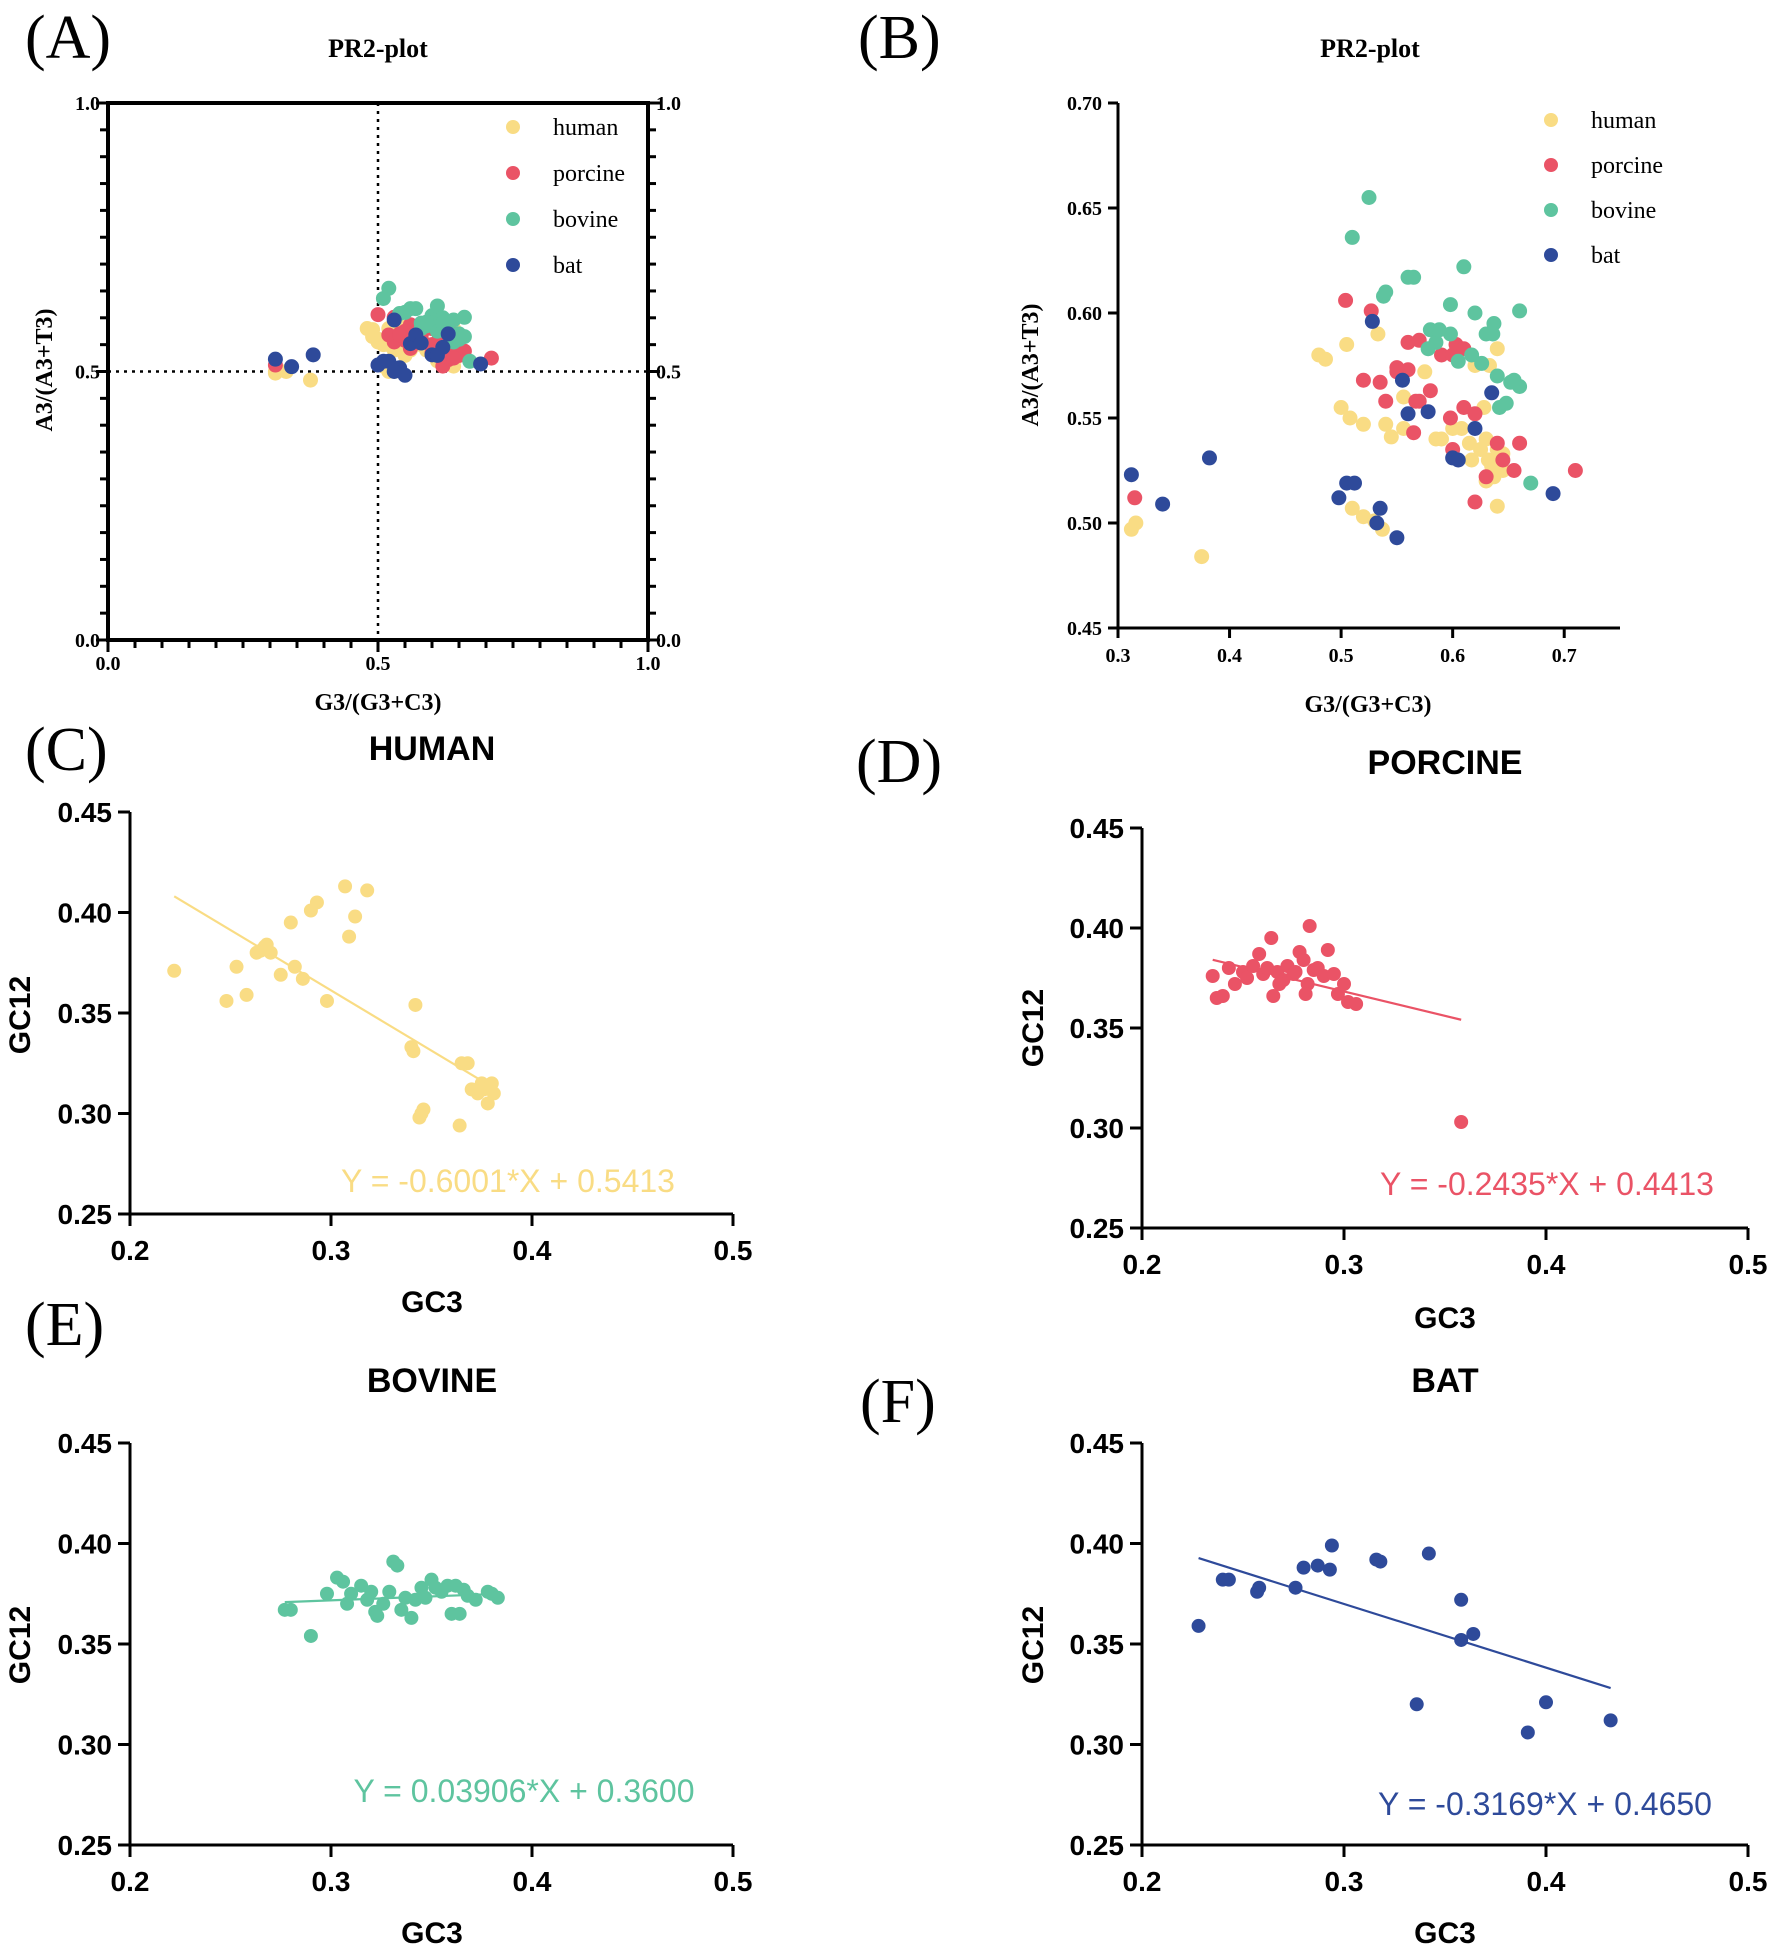  I want to click on panel-d-xtick-label: 0.2, so click(1142, 1264).